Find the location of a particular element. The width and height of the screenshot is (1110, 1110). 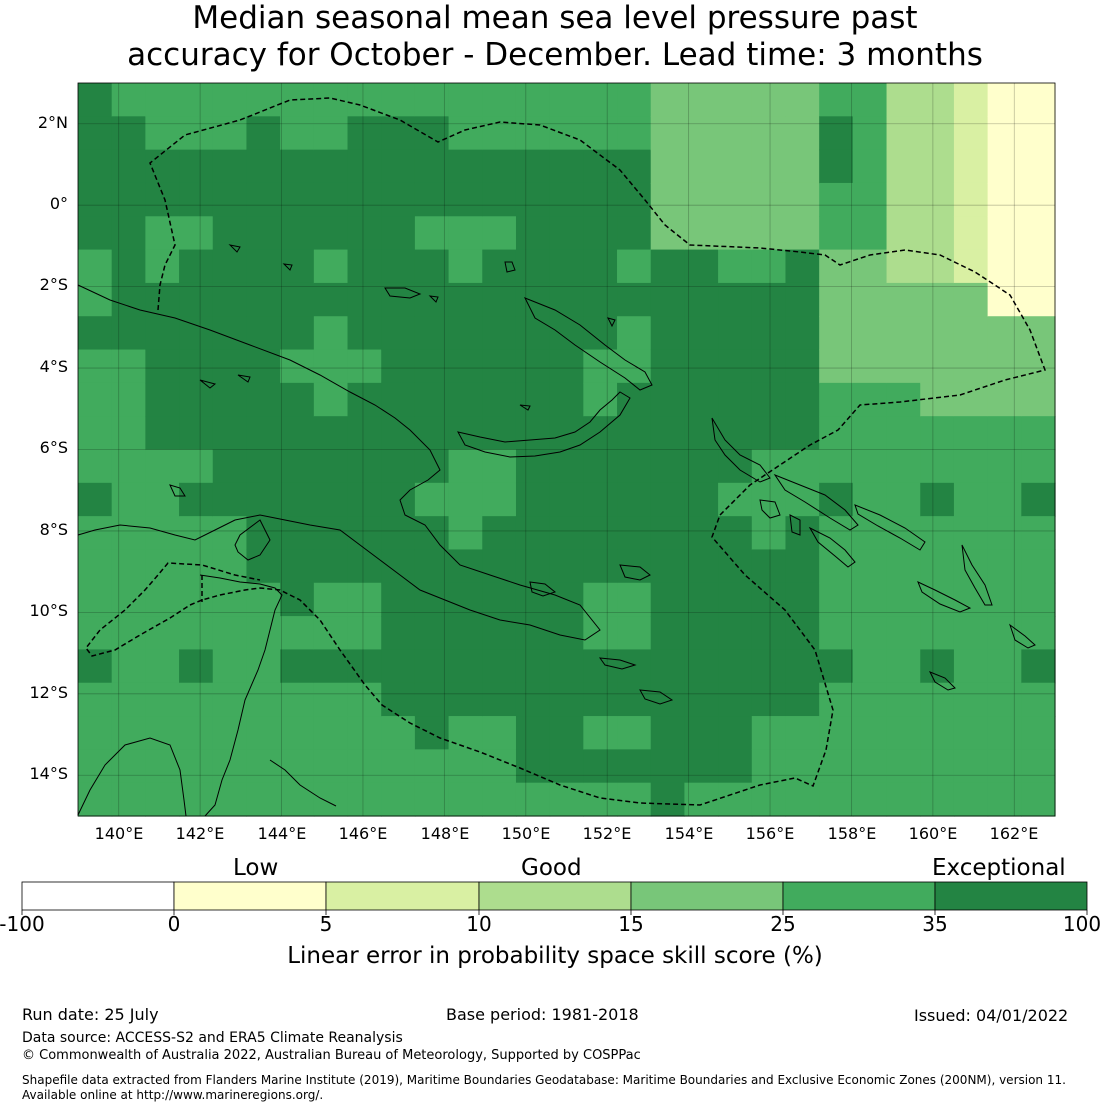

colorbar-tick-label: 0 is located at coordinates (174, 924).